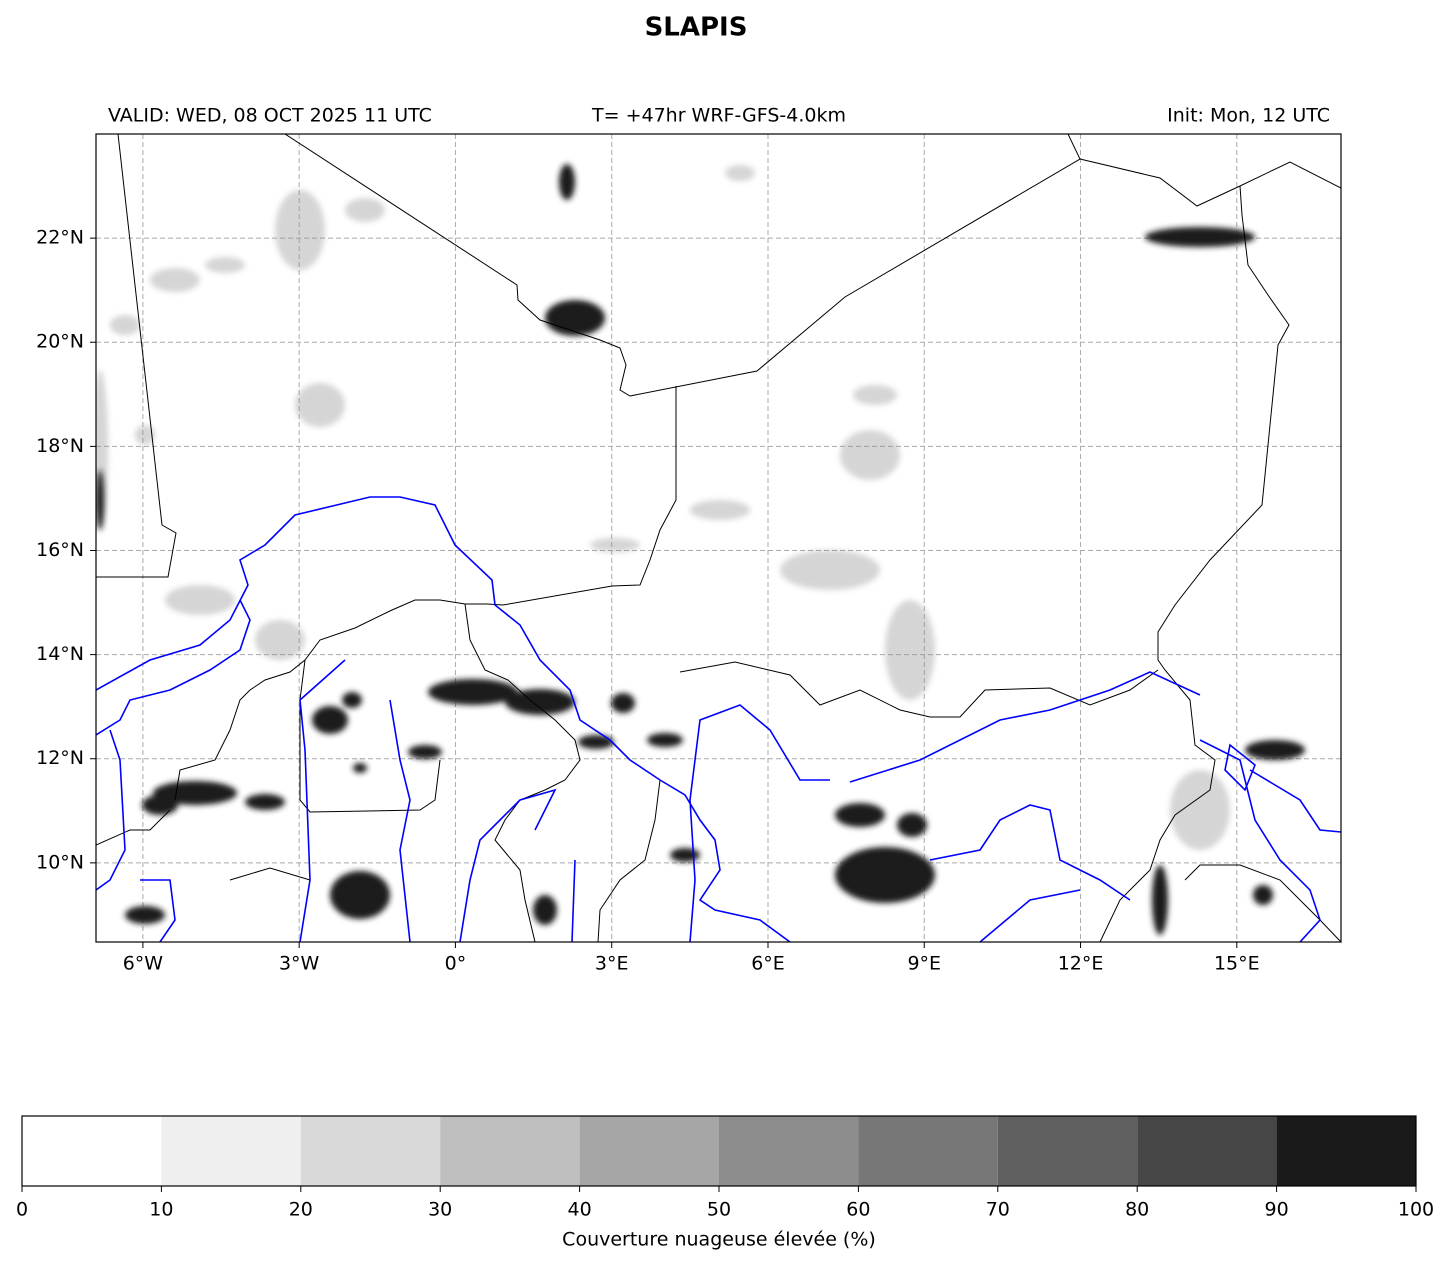  What do you see at coordinates (1137, 1210) in the screenshot?
I see `colorbar-tick-label: 80` at bounding box center [1137, 1210].